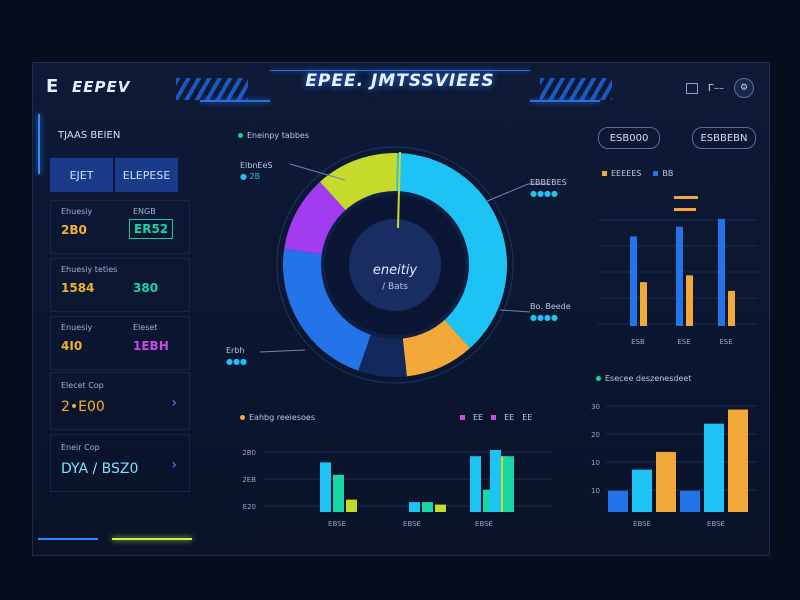  What do you see at coordinates (358, 182) in the screenshot?
I see `donut-slice-lime` at bounding box center [358, 182].